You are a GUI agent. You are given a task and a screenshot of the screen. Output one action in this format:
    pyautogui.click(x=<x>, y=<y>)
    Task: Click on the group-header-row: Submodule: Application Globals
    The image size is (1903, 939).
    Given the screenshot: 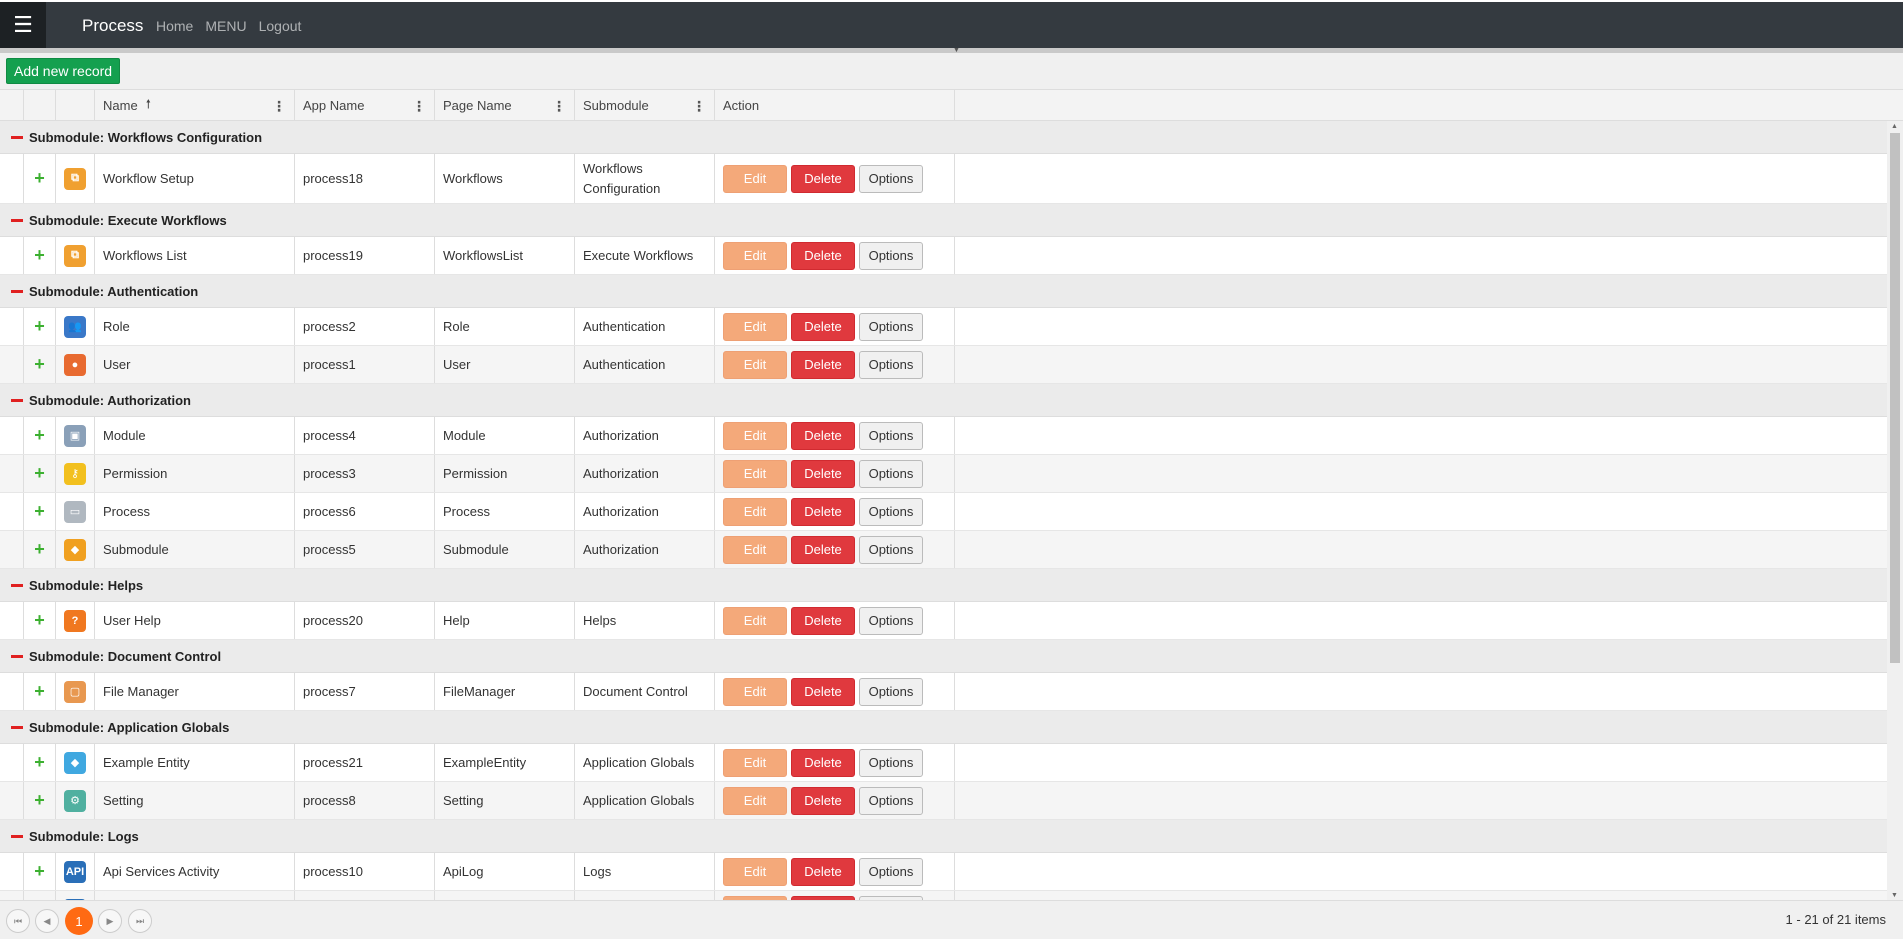 What is the action you would take?
    pyautogui.click(x=943, y=727)
    